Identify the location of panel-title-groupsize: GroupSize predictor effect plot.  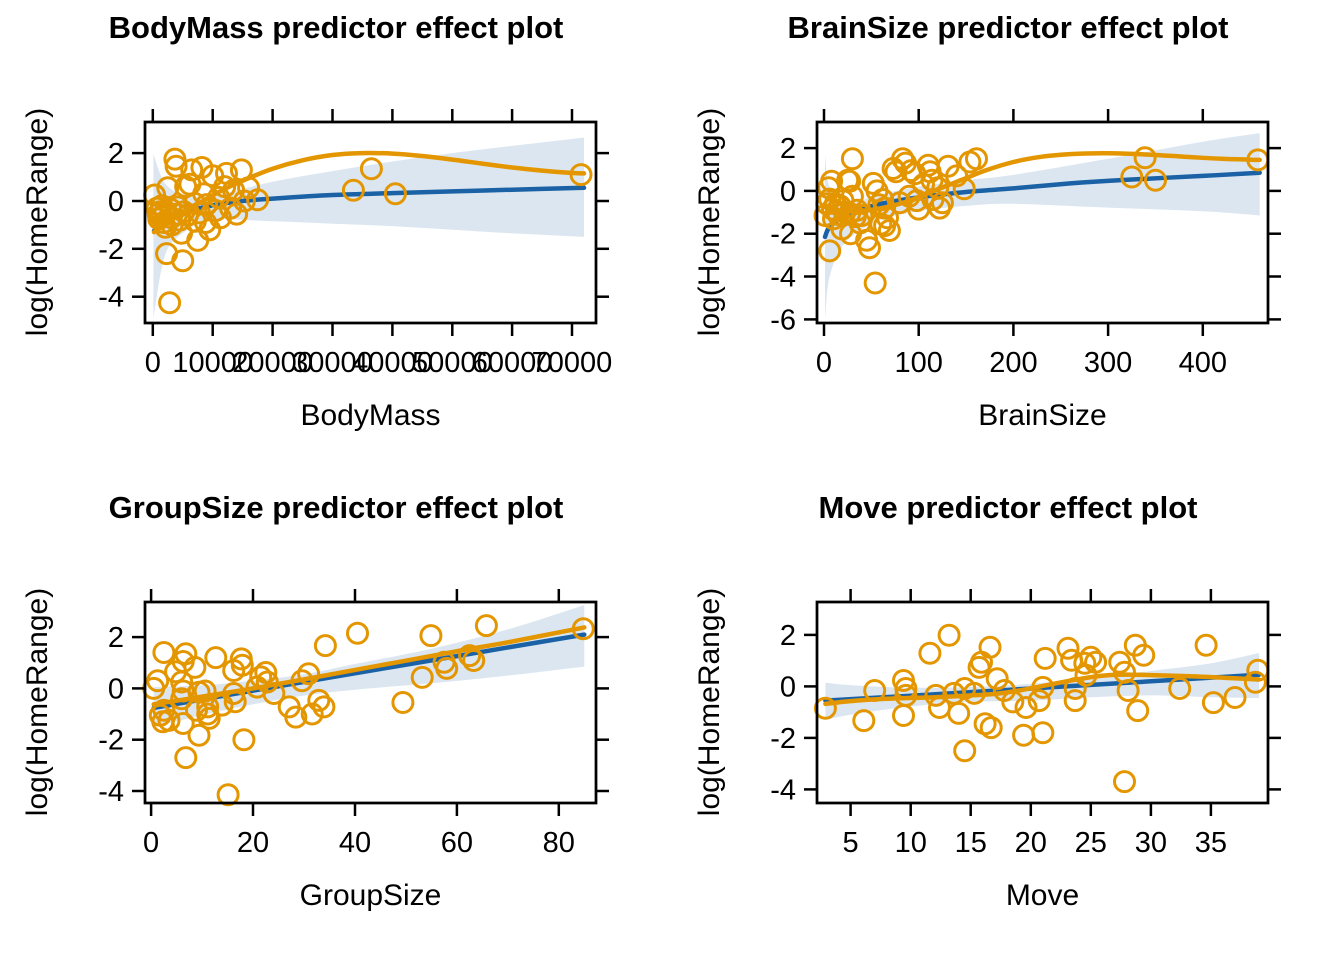
(336, 507).